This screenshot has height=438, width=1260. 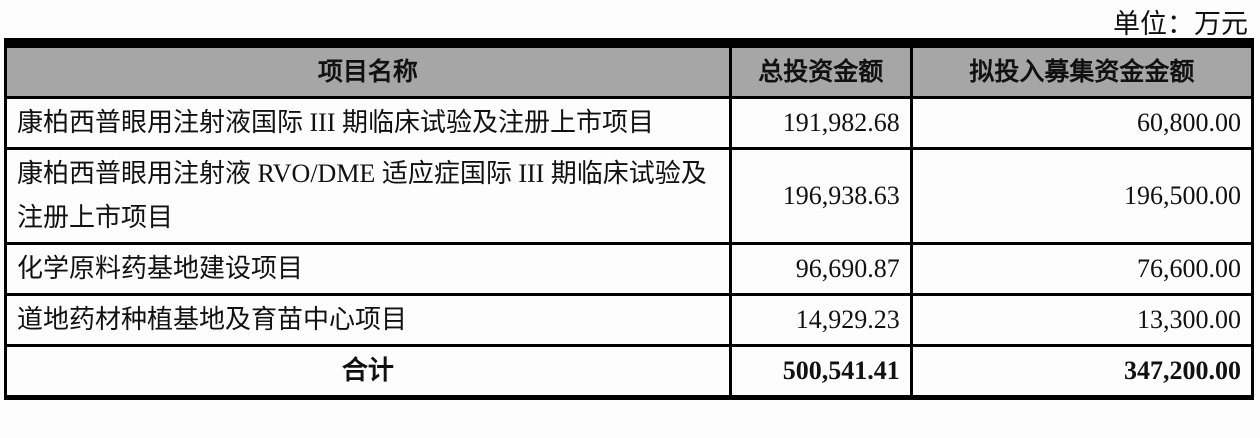 I want to click on header-project-name: 项目名称, so click(x=368, y=70).